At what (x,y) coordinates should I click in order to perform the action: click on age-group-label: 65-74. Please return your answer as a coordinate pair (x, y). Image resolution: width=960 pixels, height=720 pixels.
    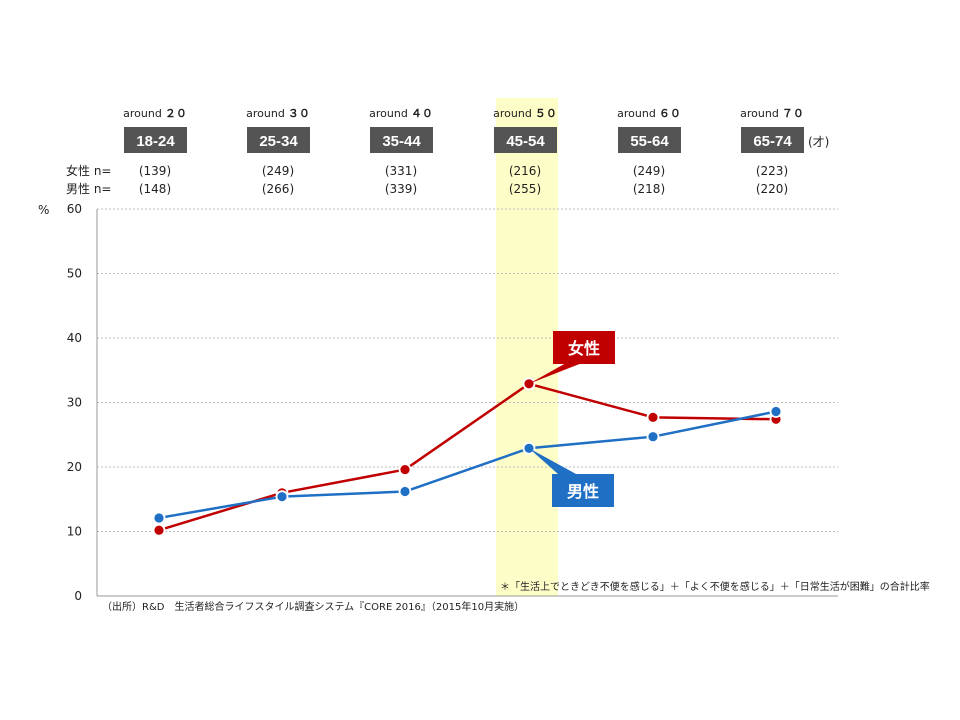
    Looking at the image, I should click on (772, 141).